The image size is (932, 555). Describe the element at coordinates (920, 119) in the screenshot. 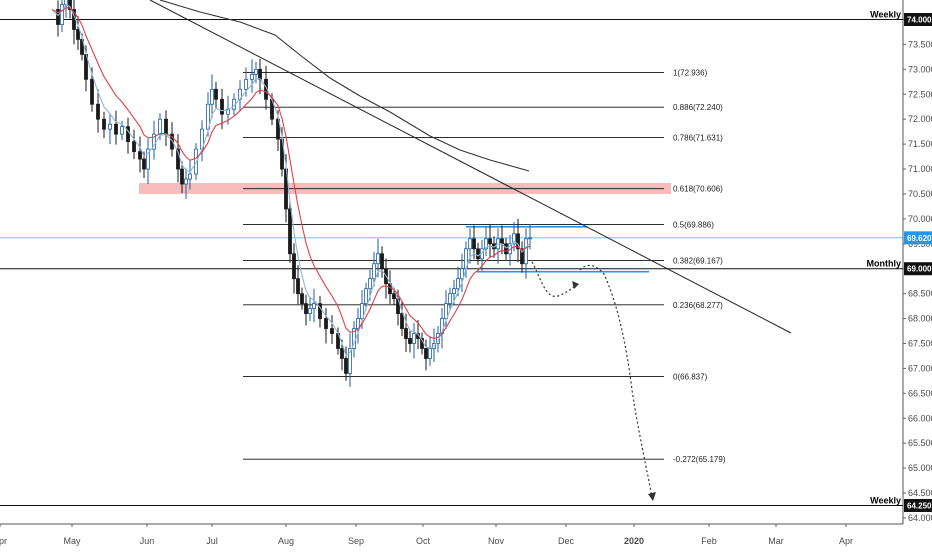

I see `price-tick-label: 72.000` at that location.